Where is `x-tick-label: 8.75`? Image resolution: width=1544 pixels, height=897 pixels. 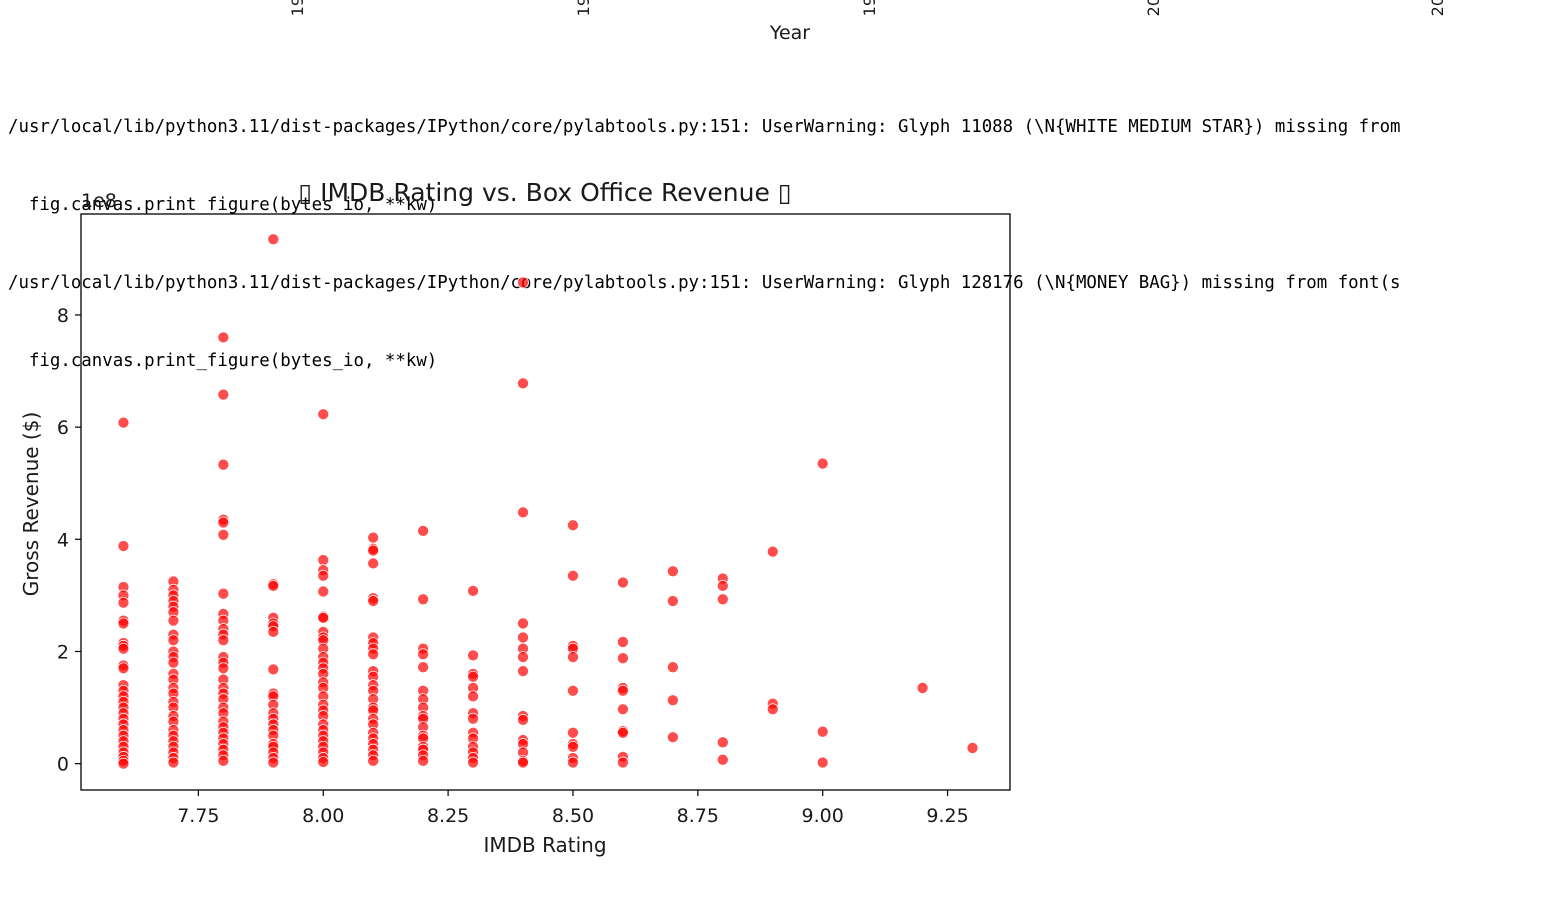
x-tick-label: 8.75 is located at coordinates (698, 816).